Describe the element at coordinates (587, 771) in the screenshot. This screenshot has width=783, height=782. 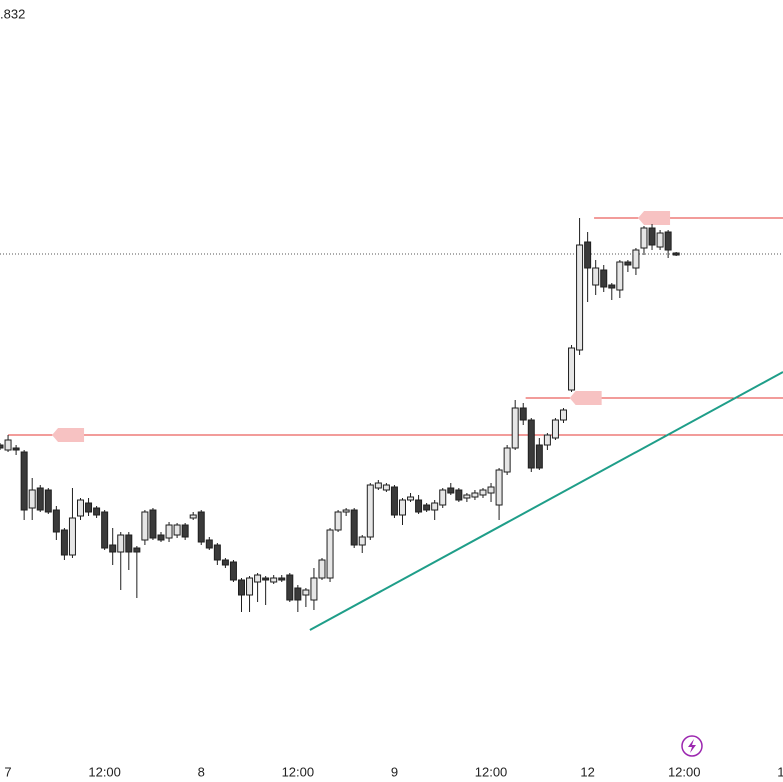
I see `x-tick-label: 12` at that location.